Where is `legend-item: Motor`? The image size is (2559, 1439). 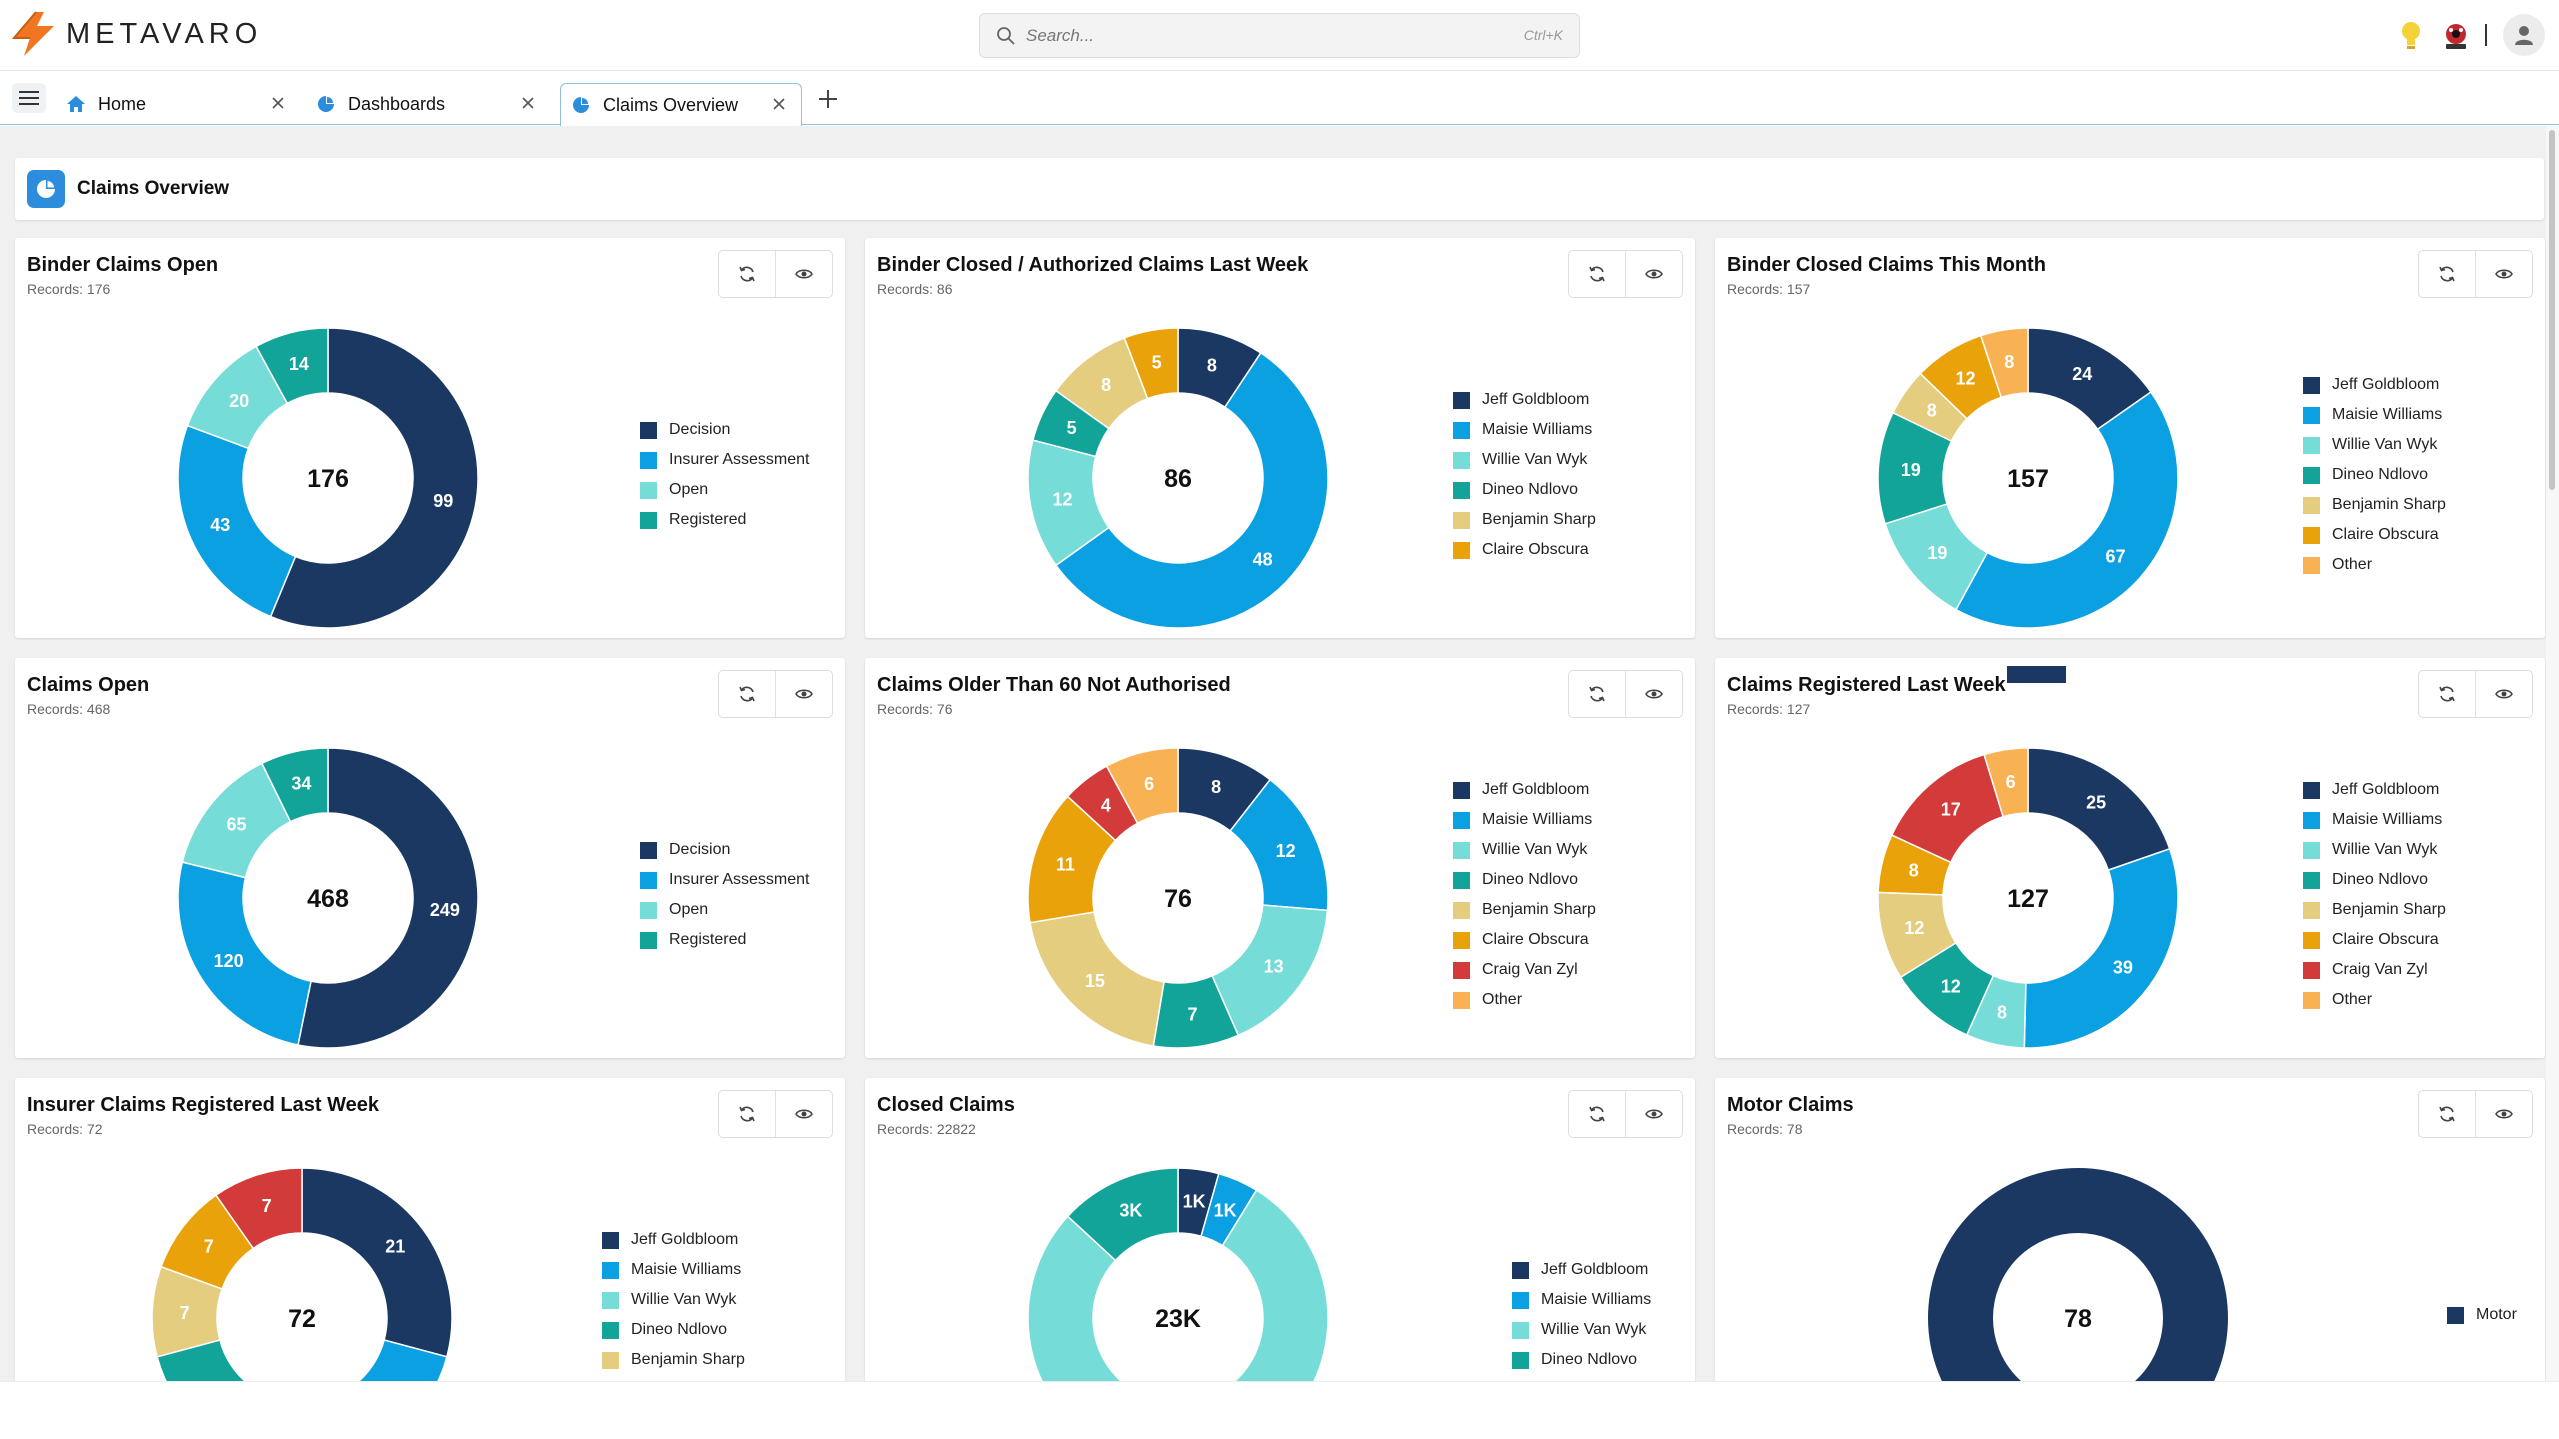
legend-item: Motor is located at coordinates (2482, 1315).